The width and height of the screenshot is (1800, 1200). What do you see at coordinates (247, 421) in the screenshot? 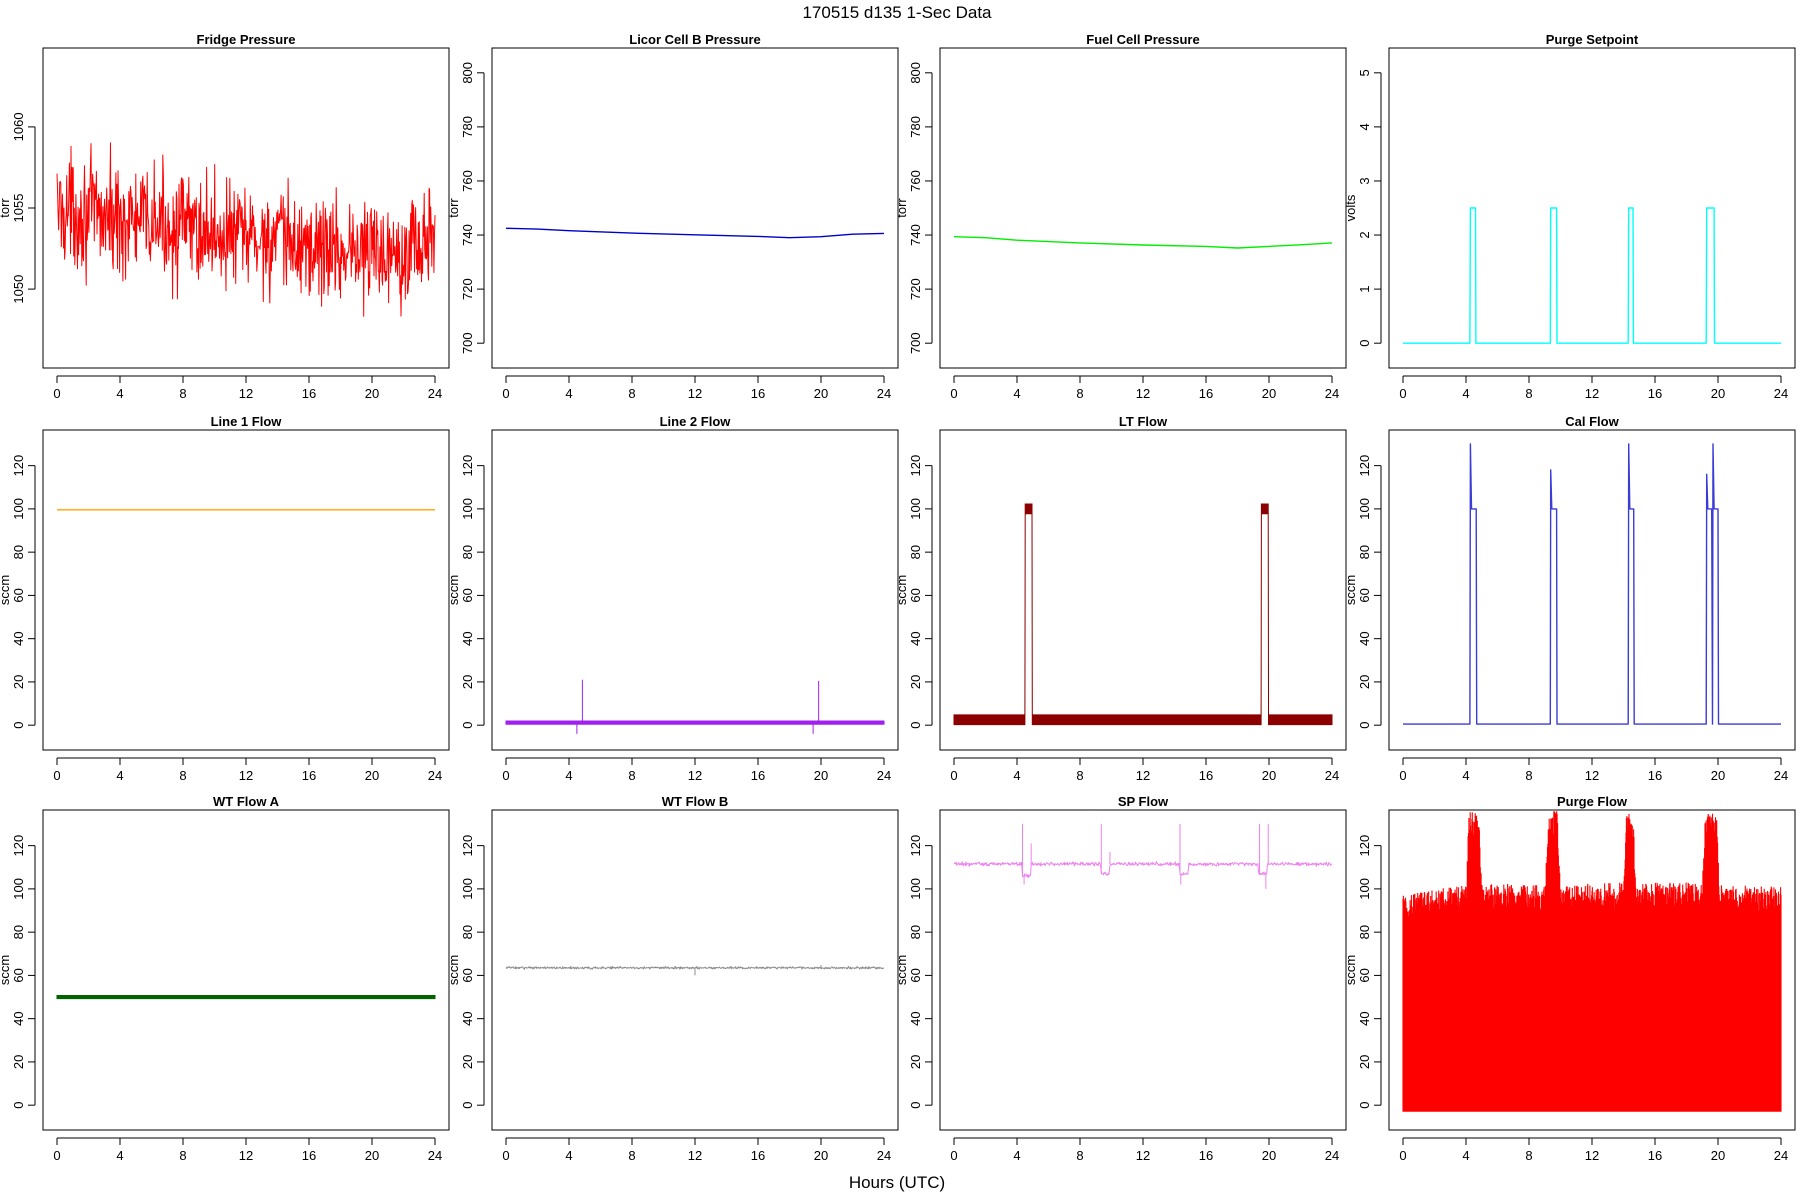
I see `panel-title: Line 1 Flow` at bounding box center [247, 421].